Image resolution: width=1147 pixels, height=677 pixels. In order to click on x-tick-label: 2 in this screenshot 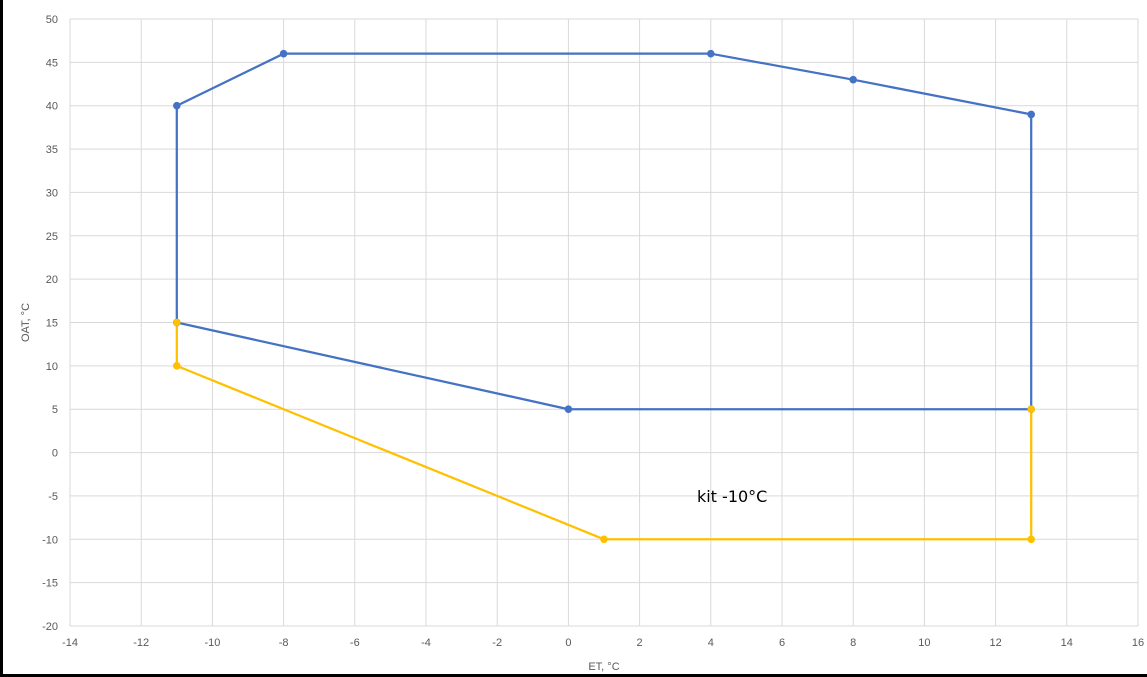, I will do `click(640, 643)`.